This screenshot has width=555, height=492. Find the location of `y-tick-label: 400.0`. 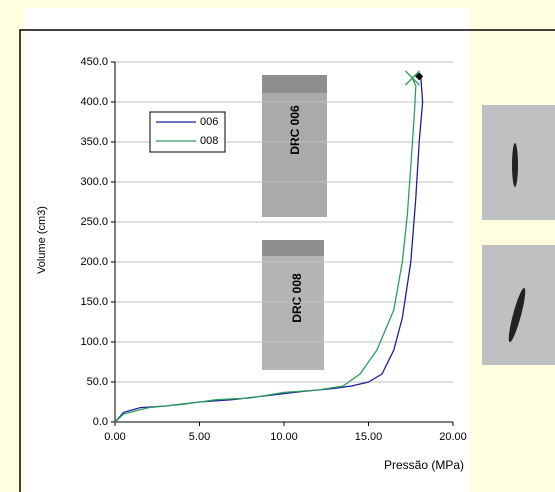

y-tick-label: 400.0 is located at coordinates (94, 102).